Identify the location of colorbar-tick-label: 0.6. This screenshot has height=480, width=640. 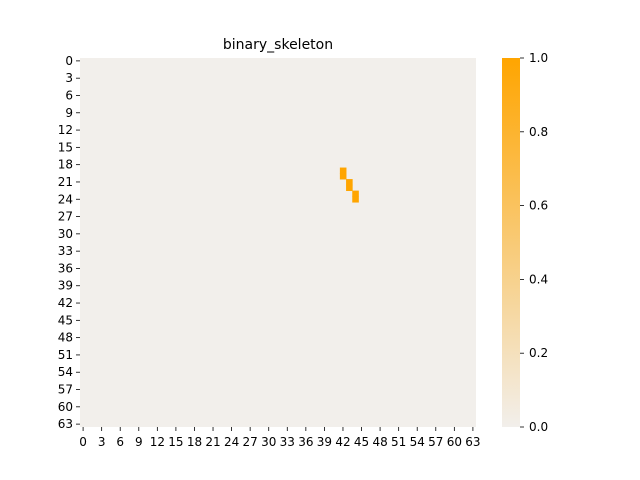
(538, 206).